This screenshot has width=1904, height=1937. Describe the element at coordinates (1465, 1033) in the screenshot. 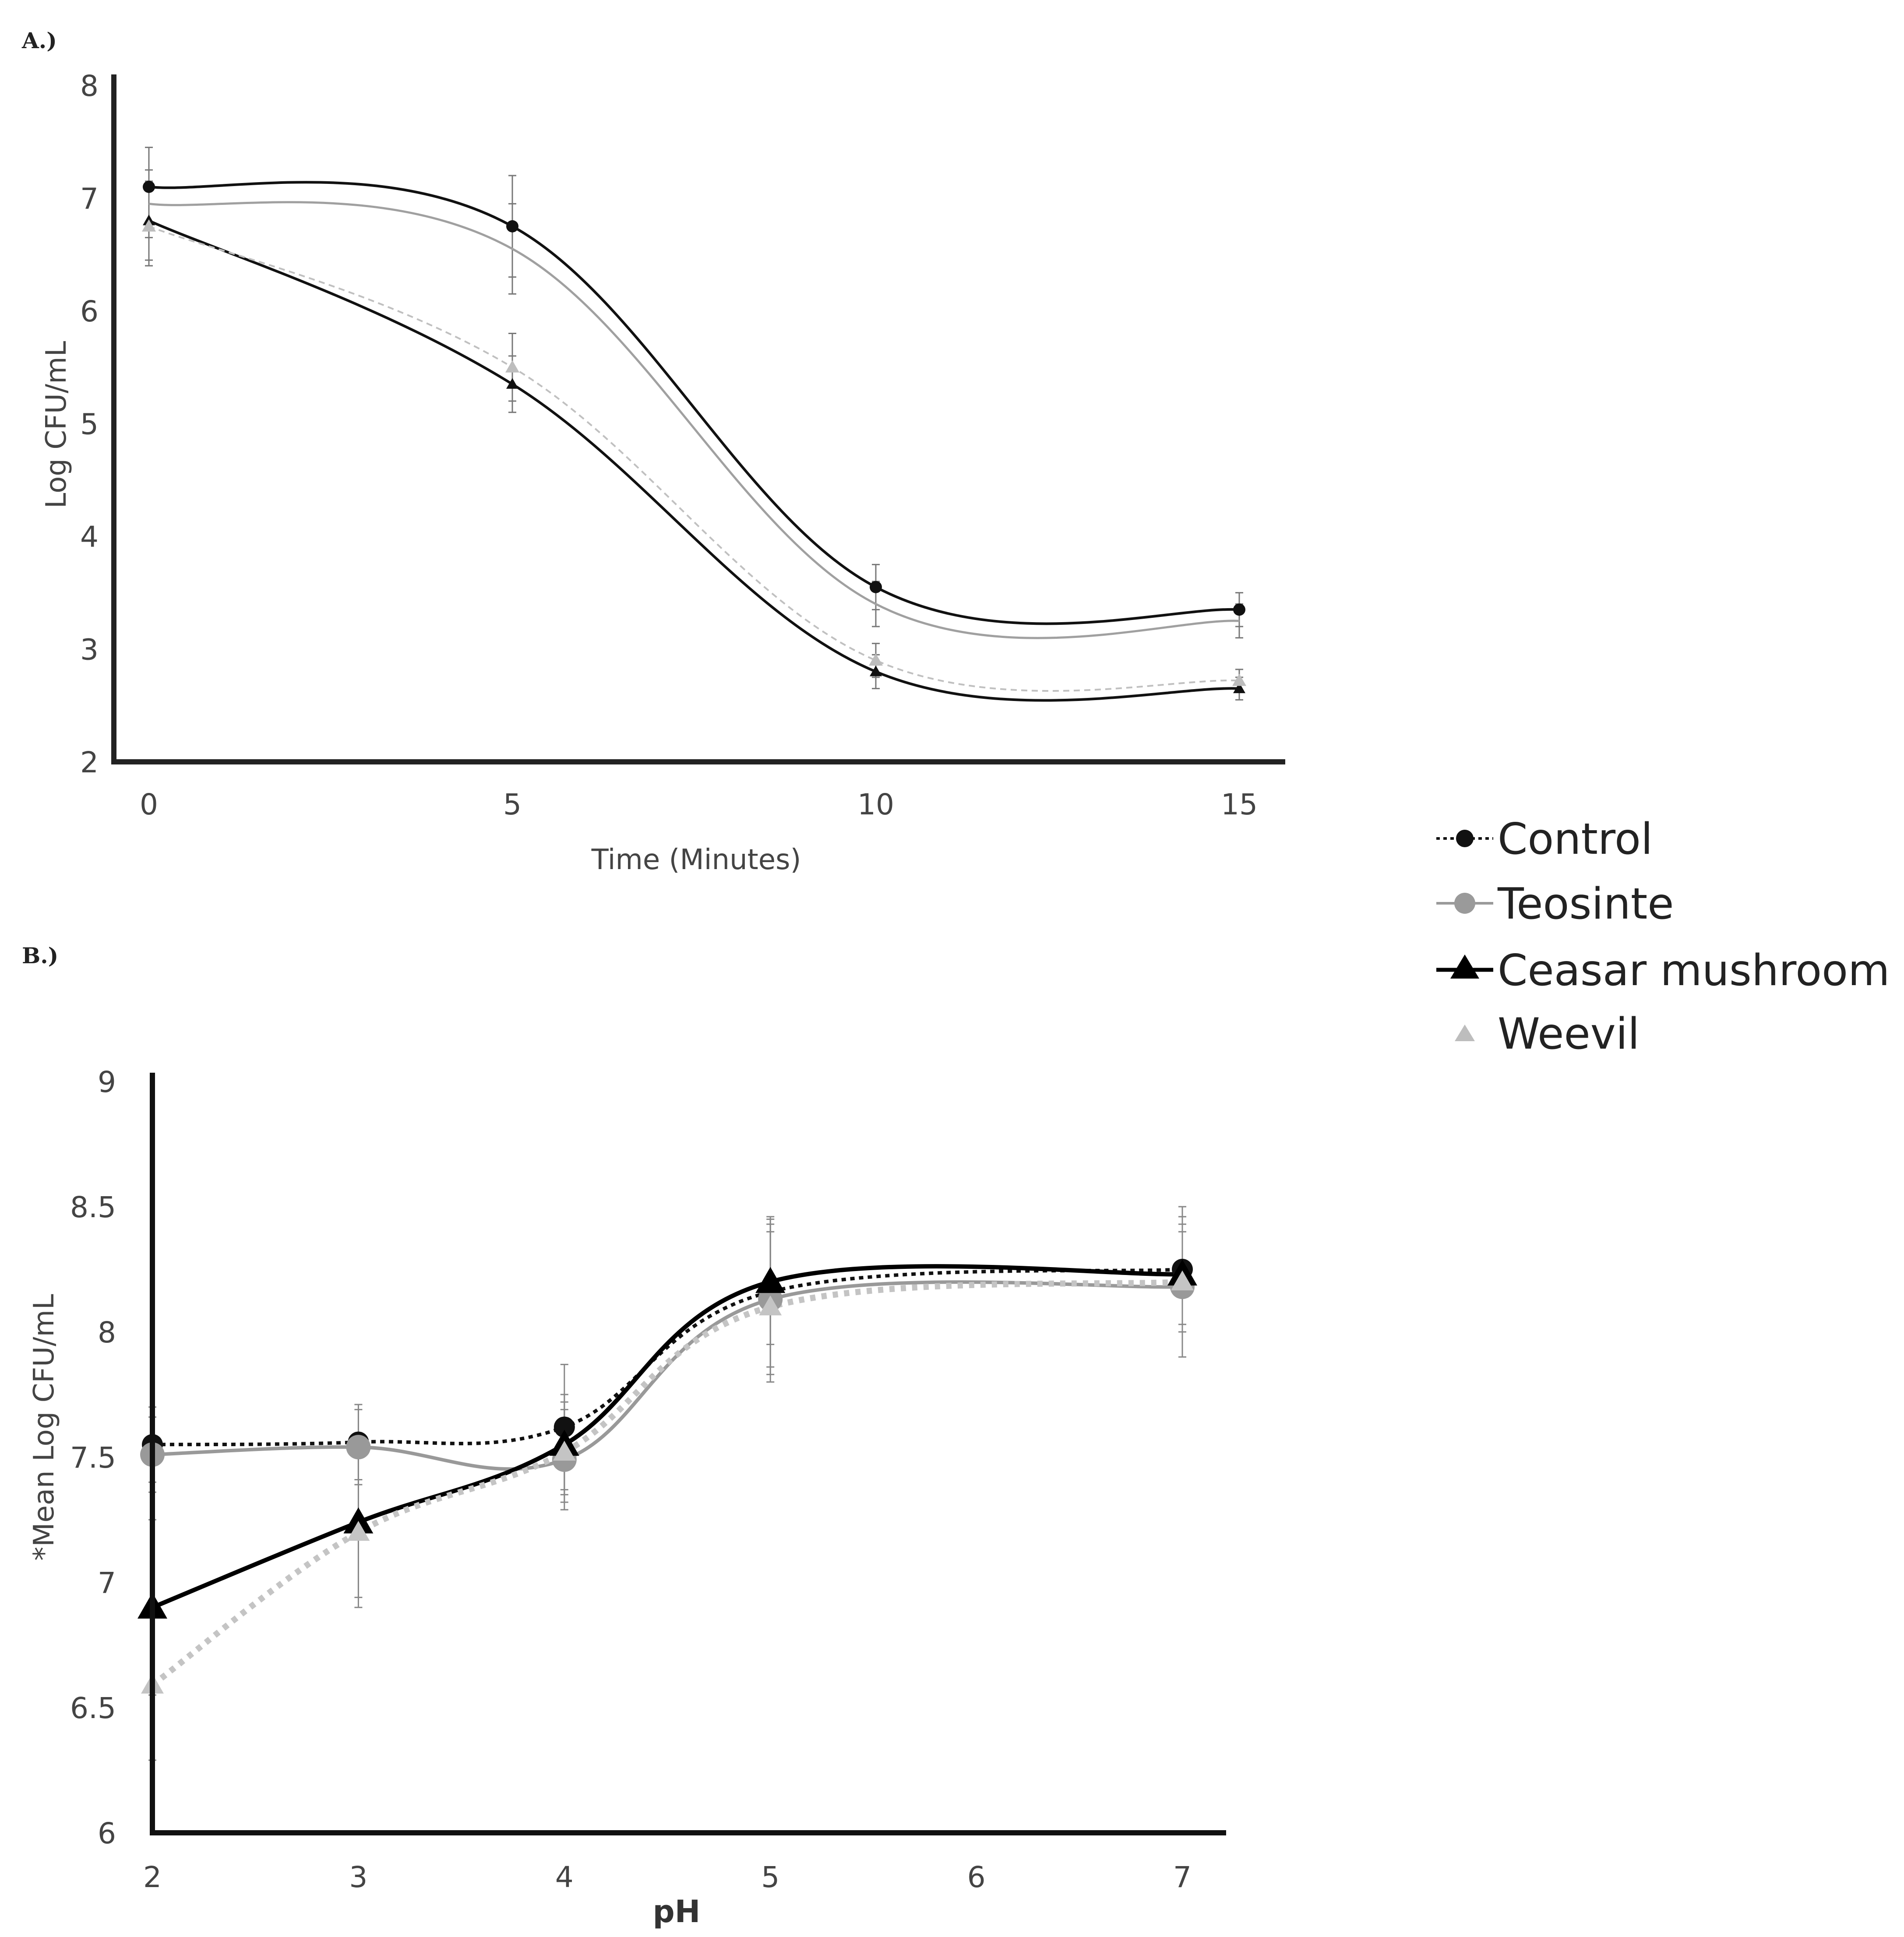

I see `legend-weevil-marker` at that location.